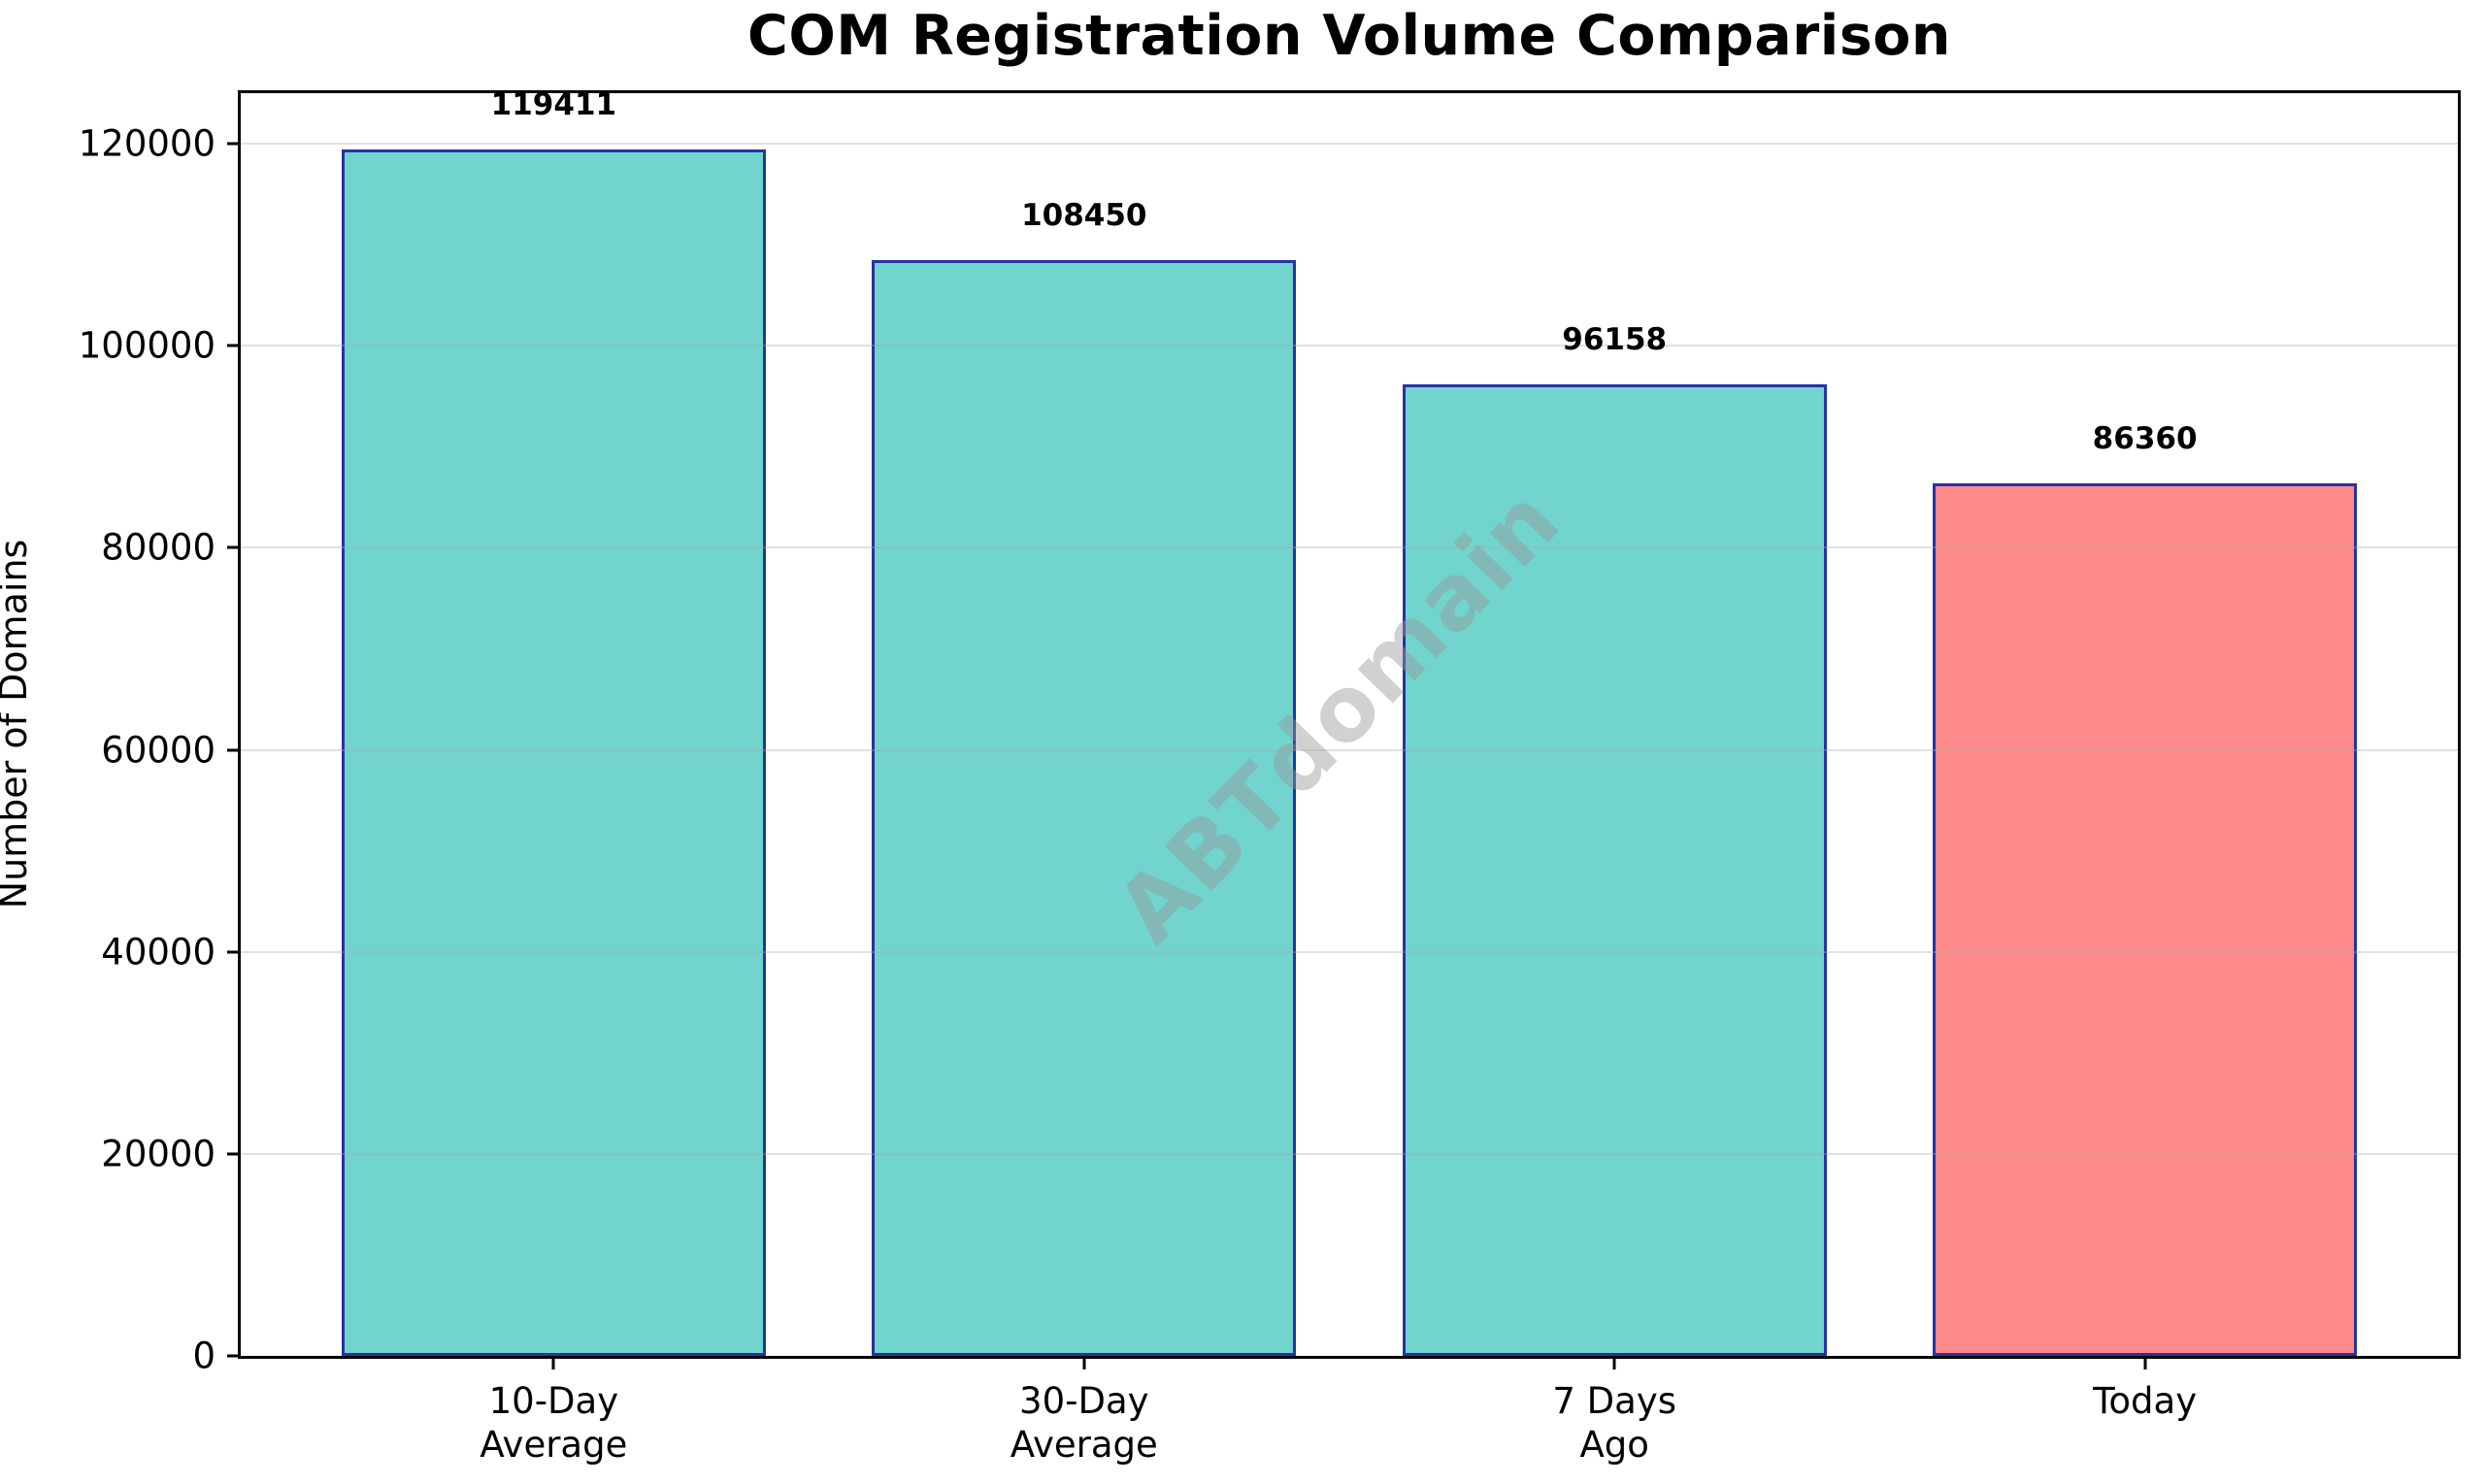 This screenshot has width=2485, height=1484. What do you see at coordinates (158, 547) in the screenshot?
I see `y-tick-label: 80000` at bounding box center [158, 547].